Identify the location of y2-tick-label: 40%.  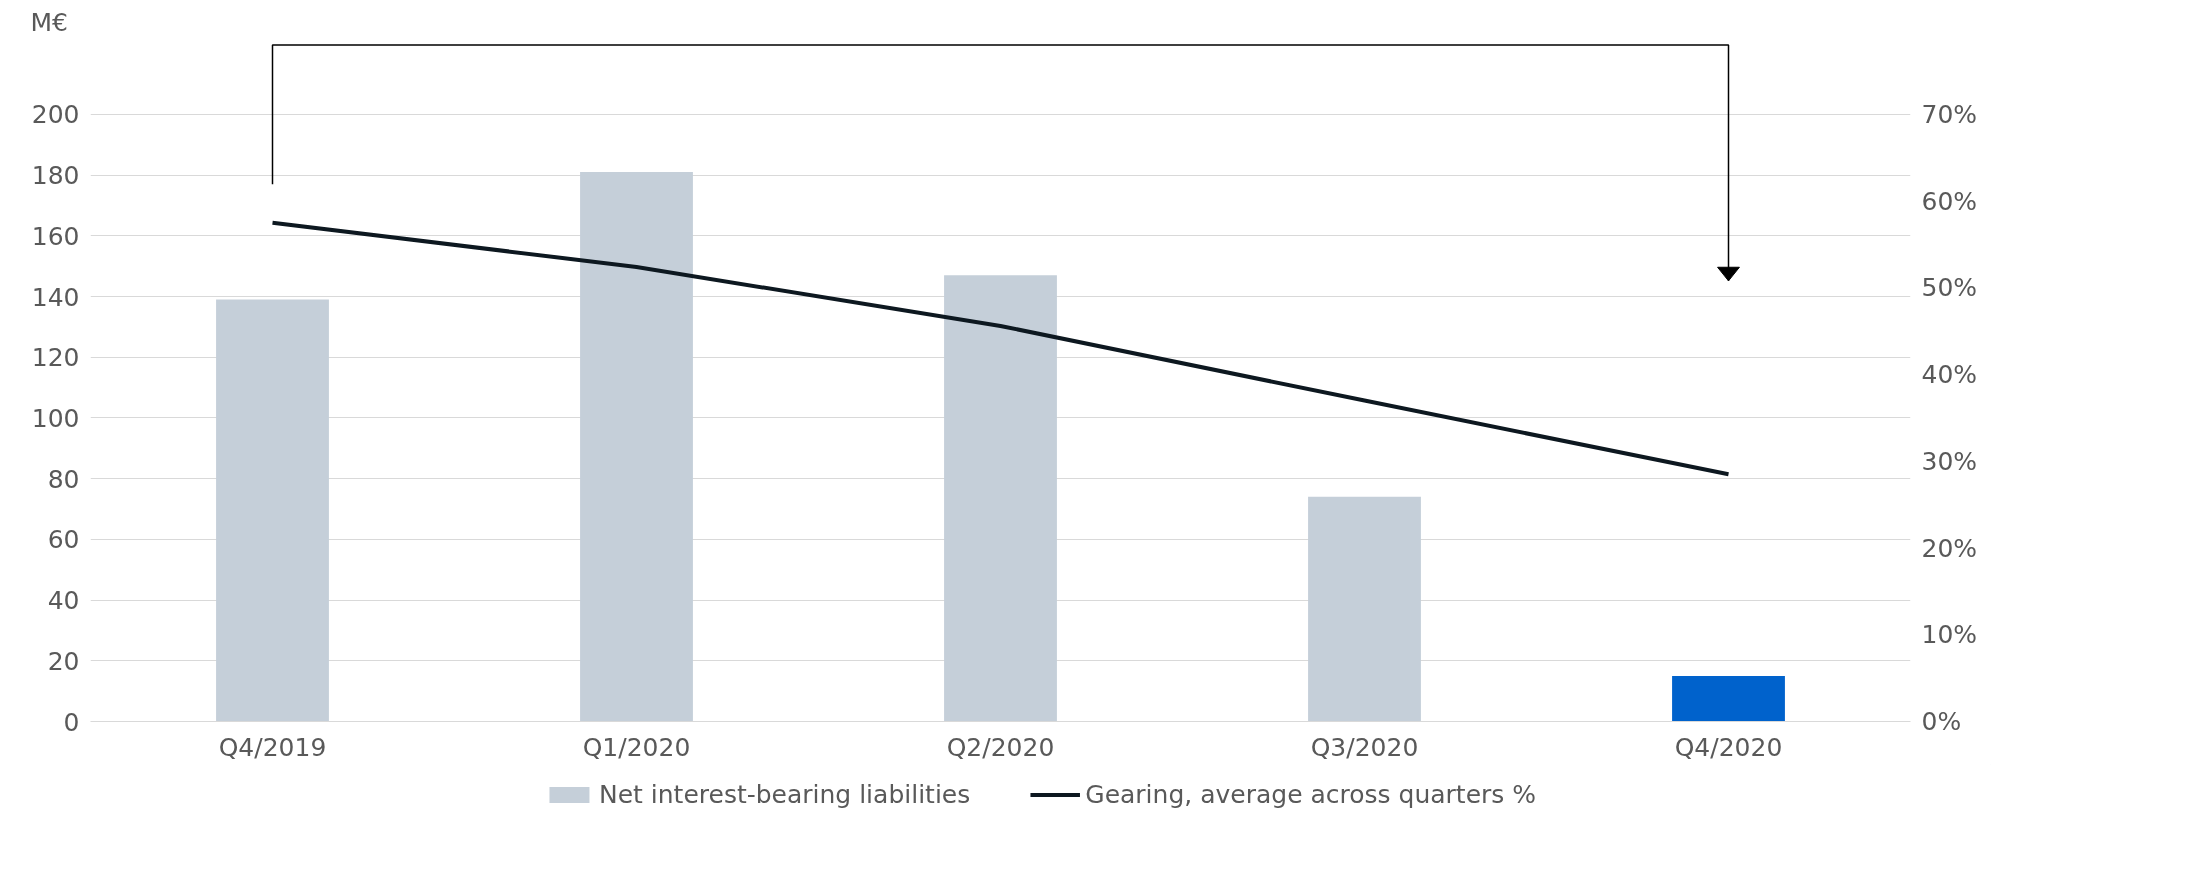
(1949, 375).